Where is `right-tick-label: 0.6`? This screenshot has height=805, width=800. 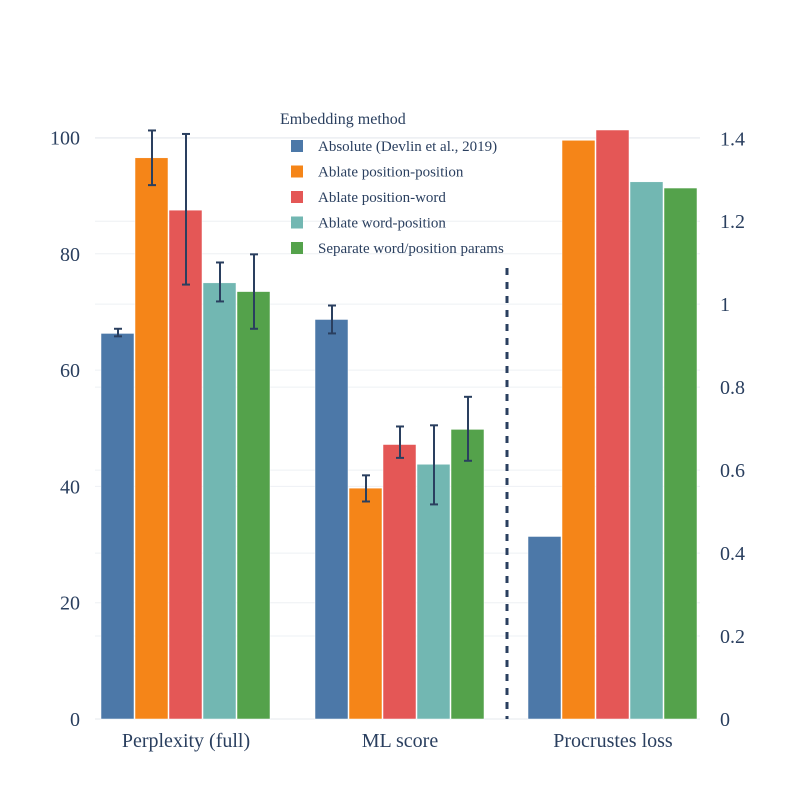
right-tick-label: 0.6 is located at coordinates (732, 471).